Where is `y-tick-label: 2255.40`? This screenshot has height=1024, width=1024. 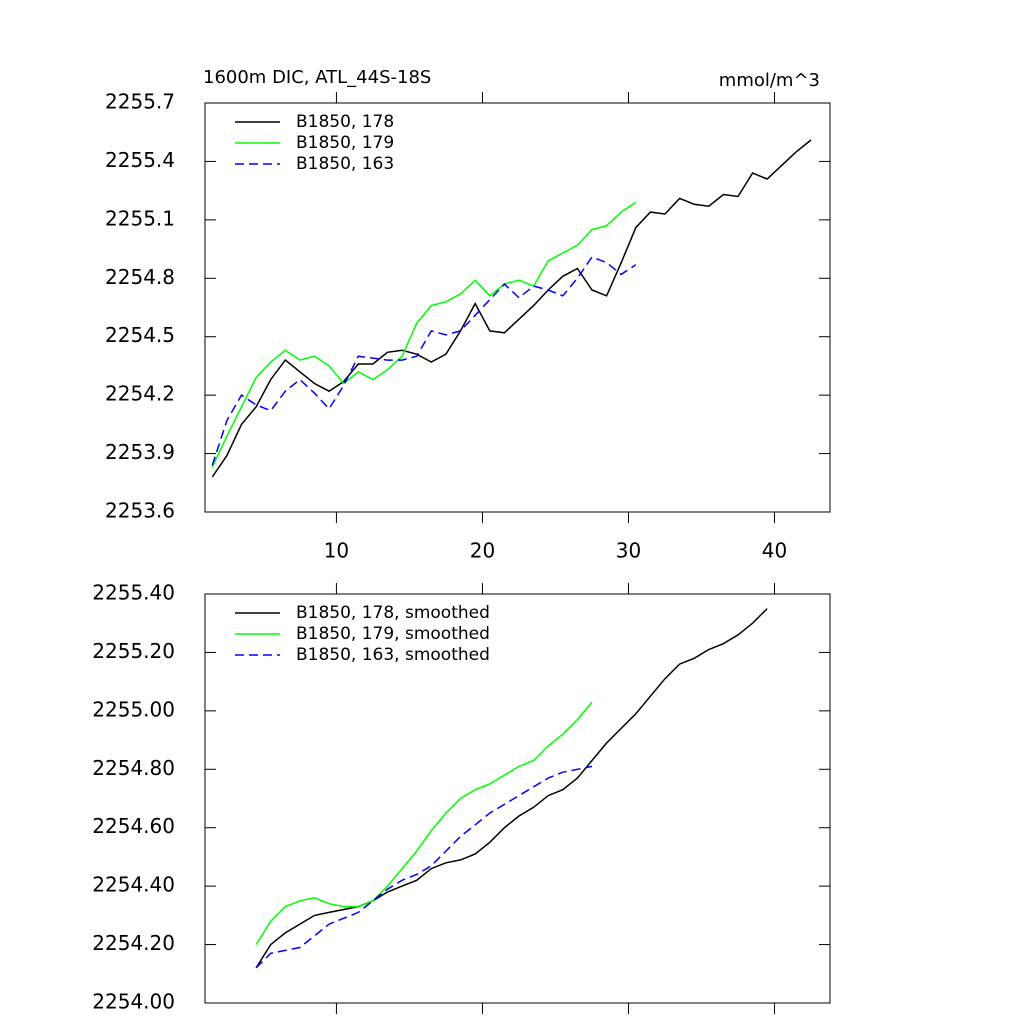
y-tick-label: 2255.40 is located at coordinates (133, 593).